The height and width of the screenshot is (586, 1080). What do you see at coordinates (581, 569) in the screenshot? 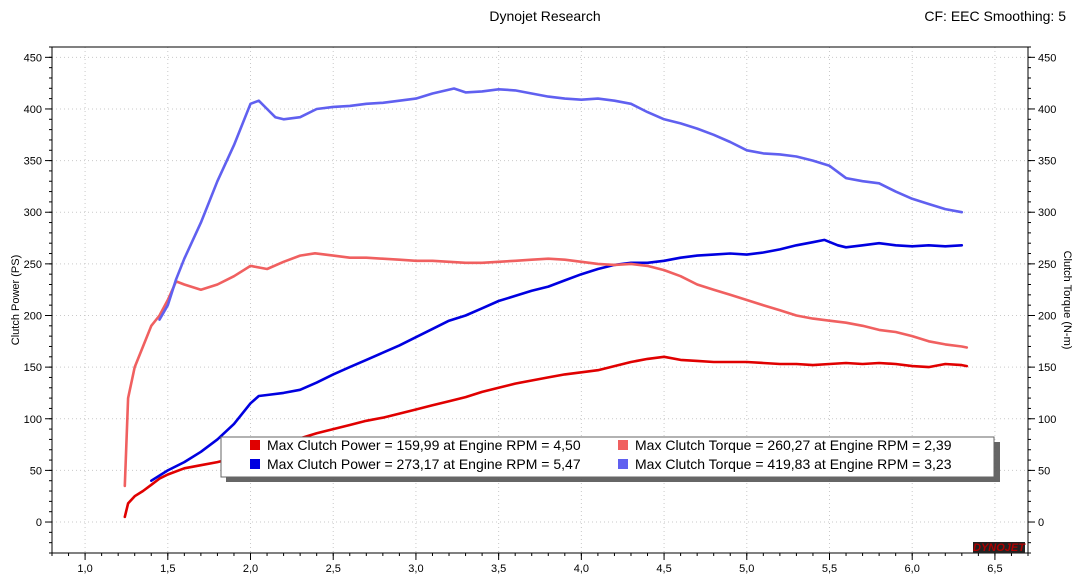
I see `x-tick-label: 4,0` at bounding box center [581, 569].